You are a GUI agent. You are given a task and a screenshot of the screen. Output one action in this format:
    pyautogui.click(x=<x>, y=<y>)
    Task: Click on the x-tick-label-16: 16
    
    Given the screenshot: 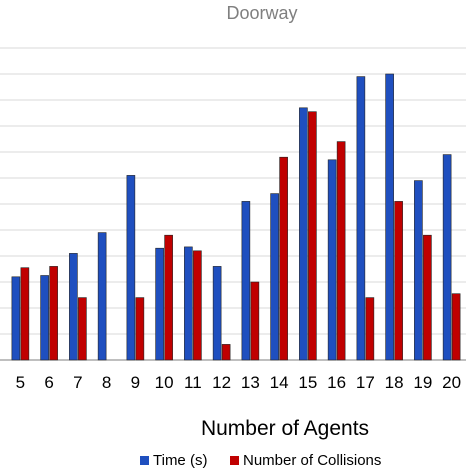 What is the action you would take?
    pyautogui.click(x=336, y=382)
    